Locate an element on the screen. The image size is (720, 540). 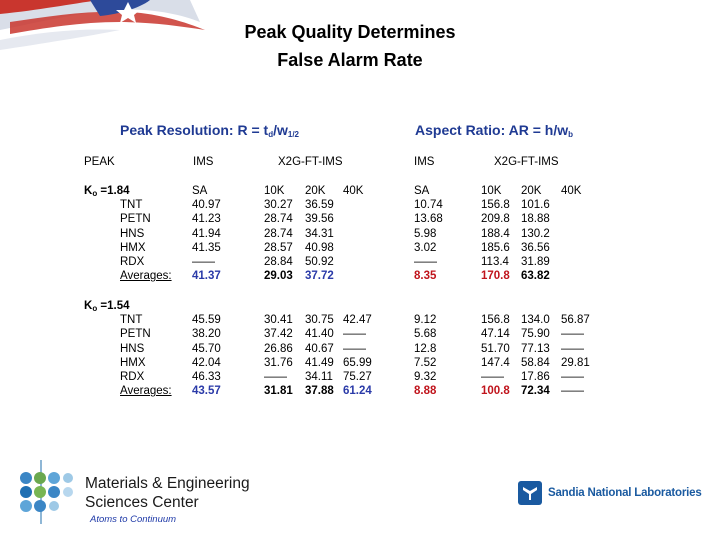
group2-row-y40: 56.87 is located at coordinates (575, 320).